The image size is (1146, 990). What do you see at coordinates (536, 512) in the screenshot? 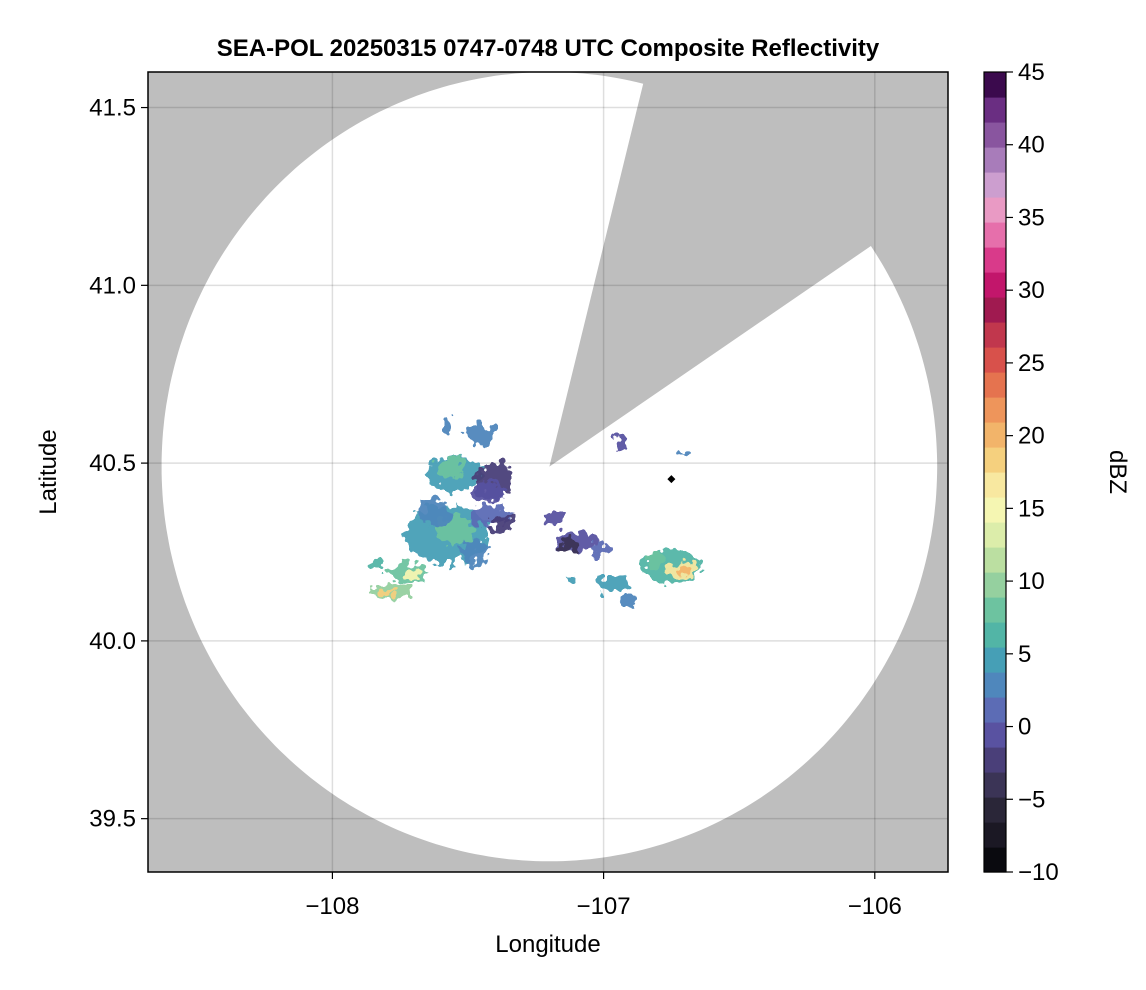
I see `echo-cells` at bounding box center [536, 512].